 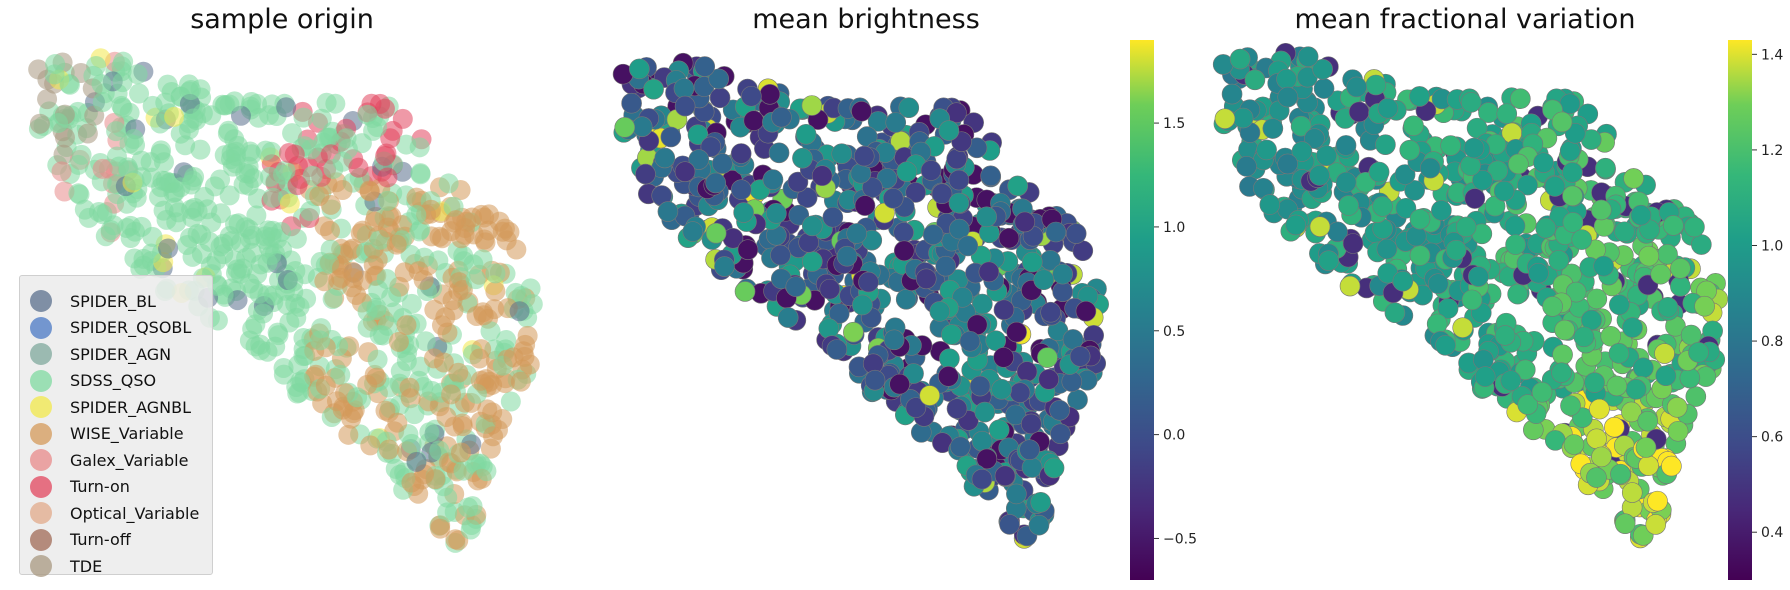 I want to click on legend-item: WISE_Variable, so click(x=107, y=434).